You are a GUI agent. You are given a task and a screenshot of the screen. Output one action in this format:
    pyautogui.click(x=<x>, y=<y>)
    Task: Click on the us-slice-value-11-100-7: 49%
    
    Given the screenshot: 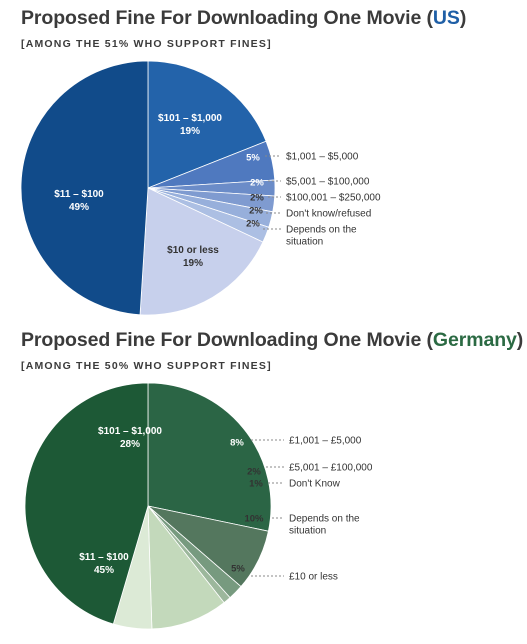 What is the action you would take?
    pyautogui.click(x=79, y=207)
    